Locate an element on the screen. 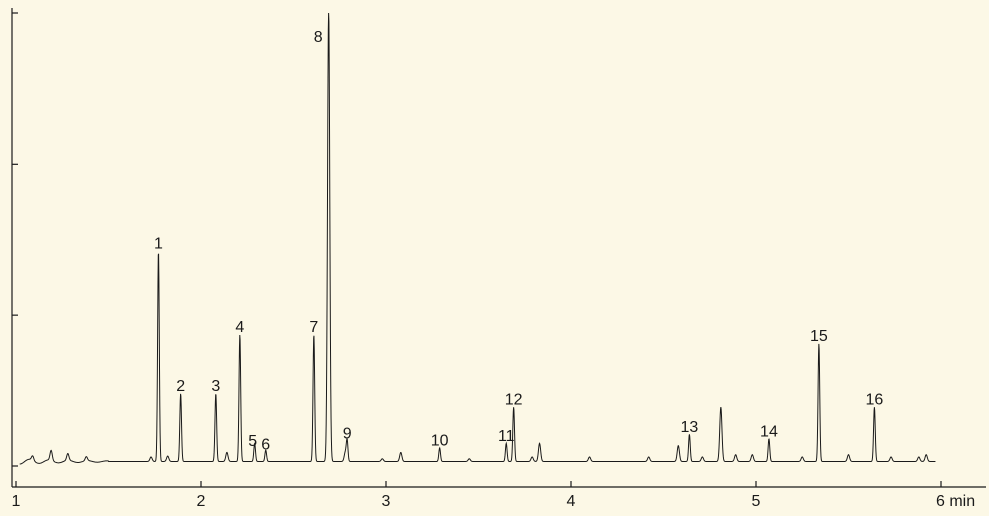  x-tick-label-3: 3 is located at coordinates (386, 501).